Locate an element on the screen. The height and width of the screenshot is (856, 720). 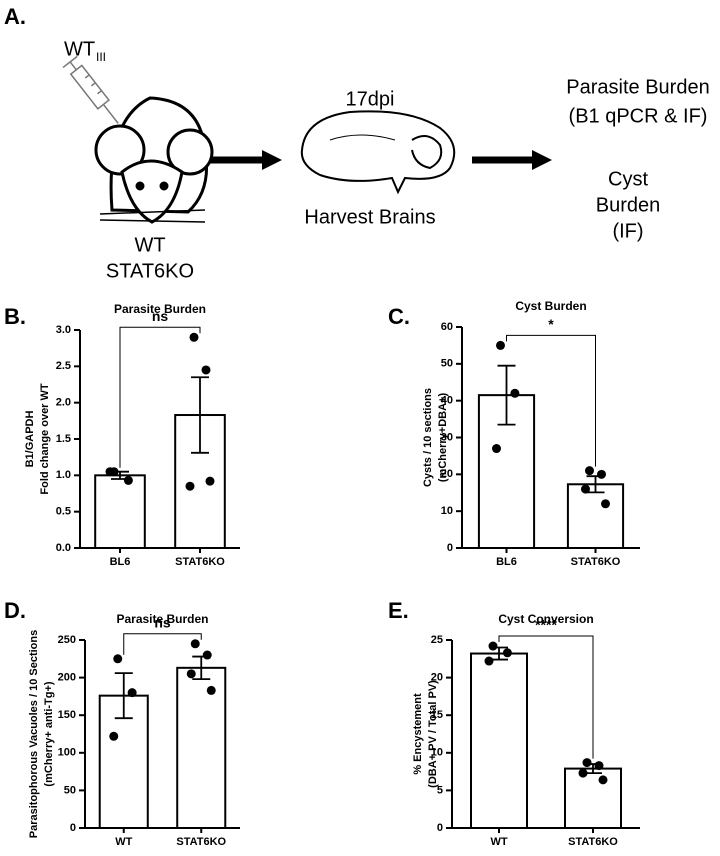
y-tick-label: 30 is located at coordinates (447, 437).